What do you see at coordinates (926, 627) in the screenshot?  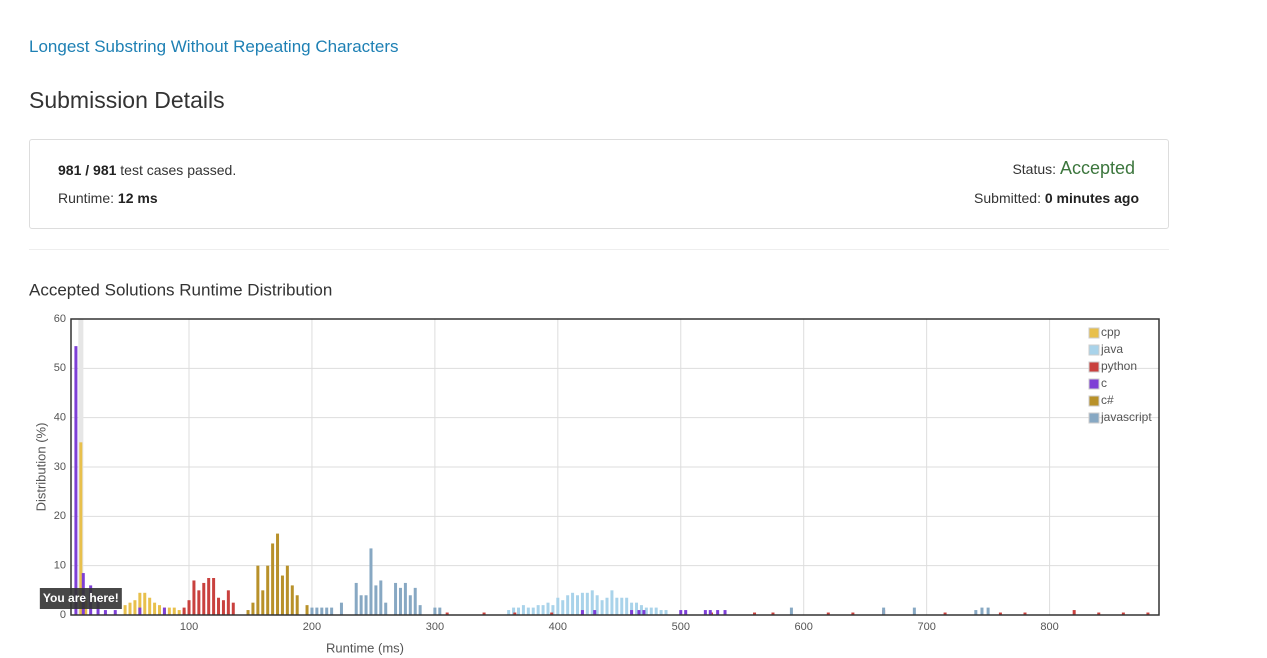 I see `x-tick-label: 700` at bounding box center [926, 627].